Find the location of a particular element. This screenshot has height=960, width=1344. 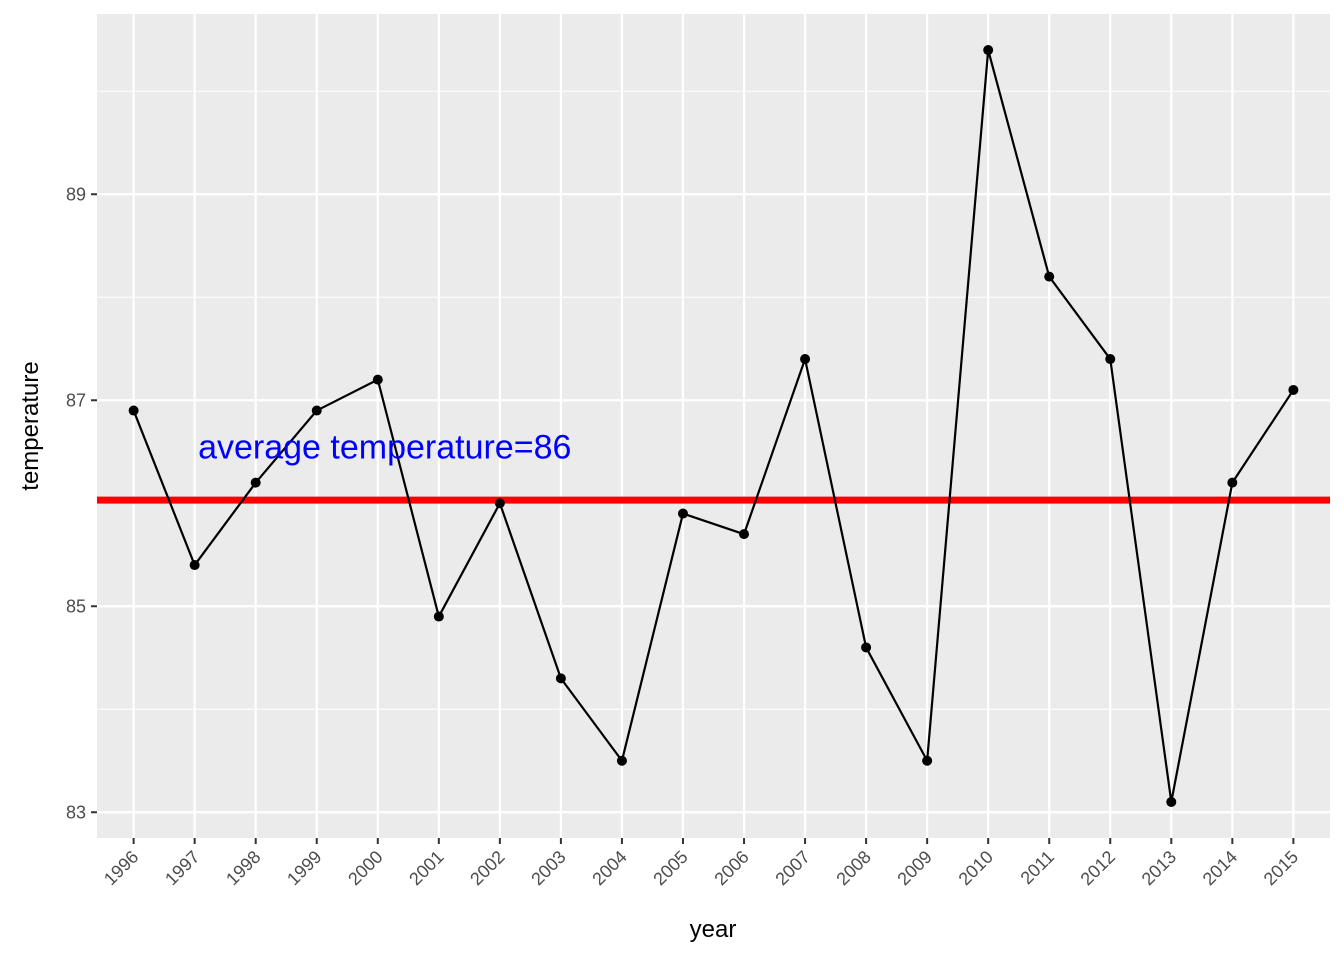

x-tick-label: 1998 is located at coordinates (243, 868).